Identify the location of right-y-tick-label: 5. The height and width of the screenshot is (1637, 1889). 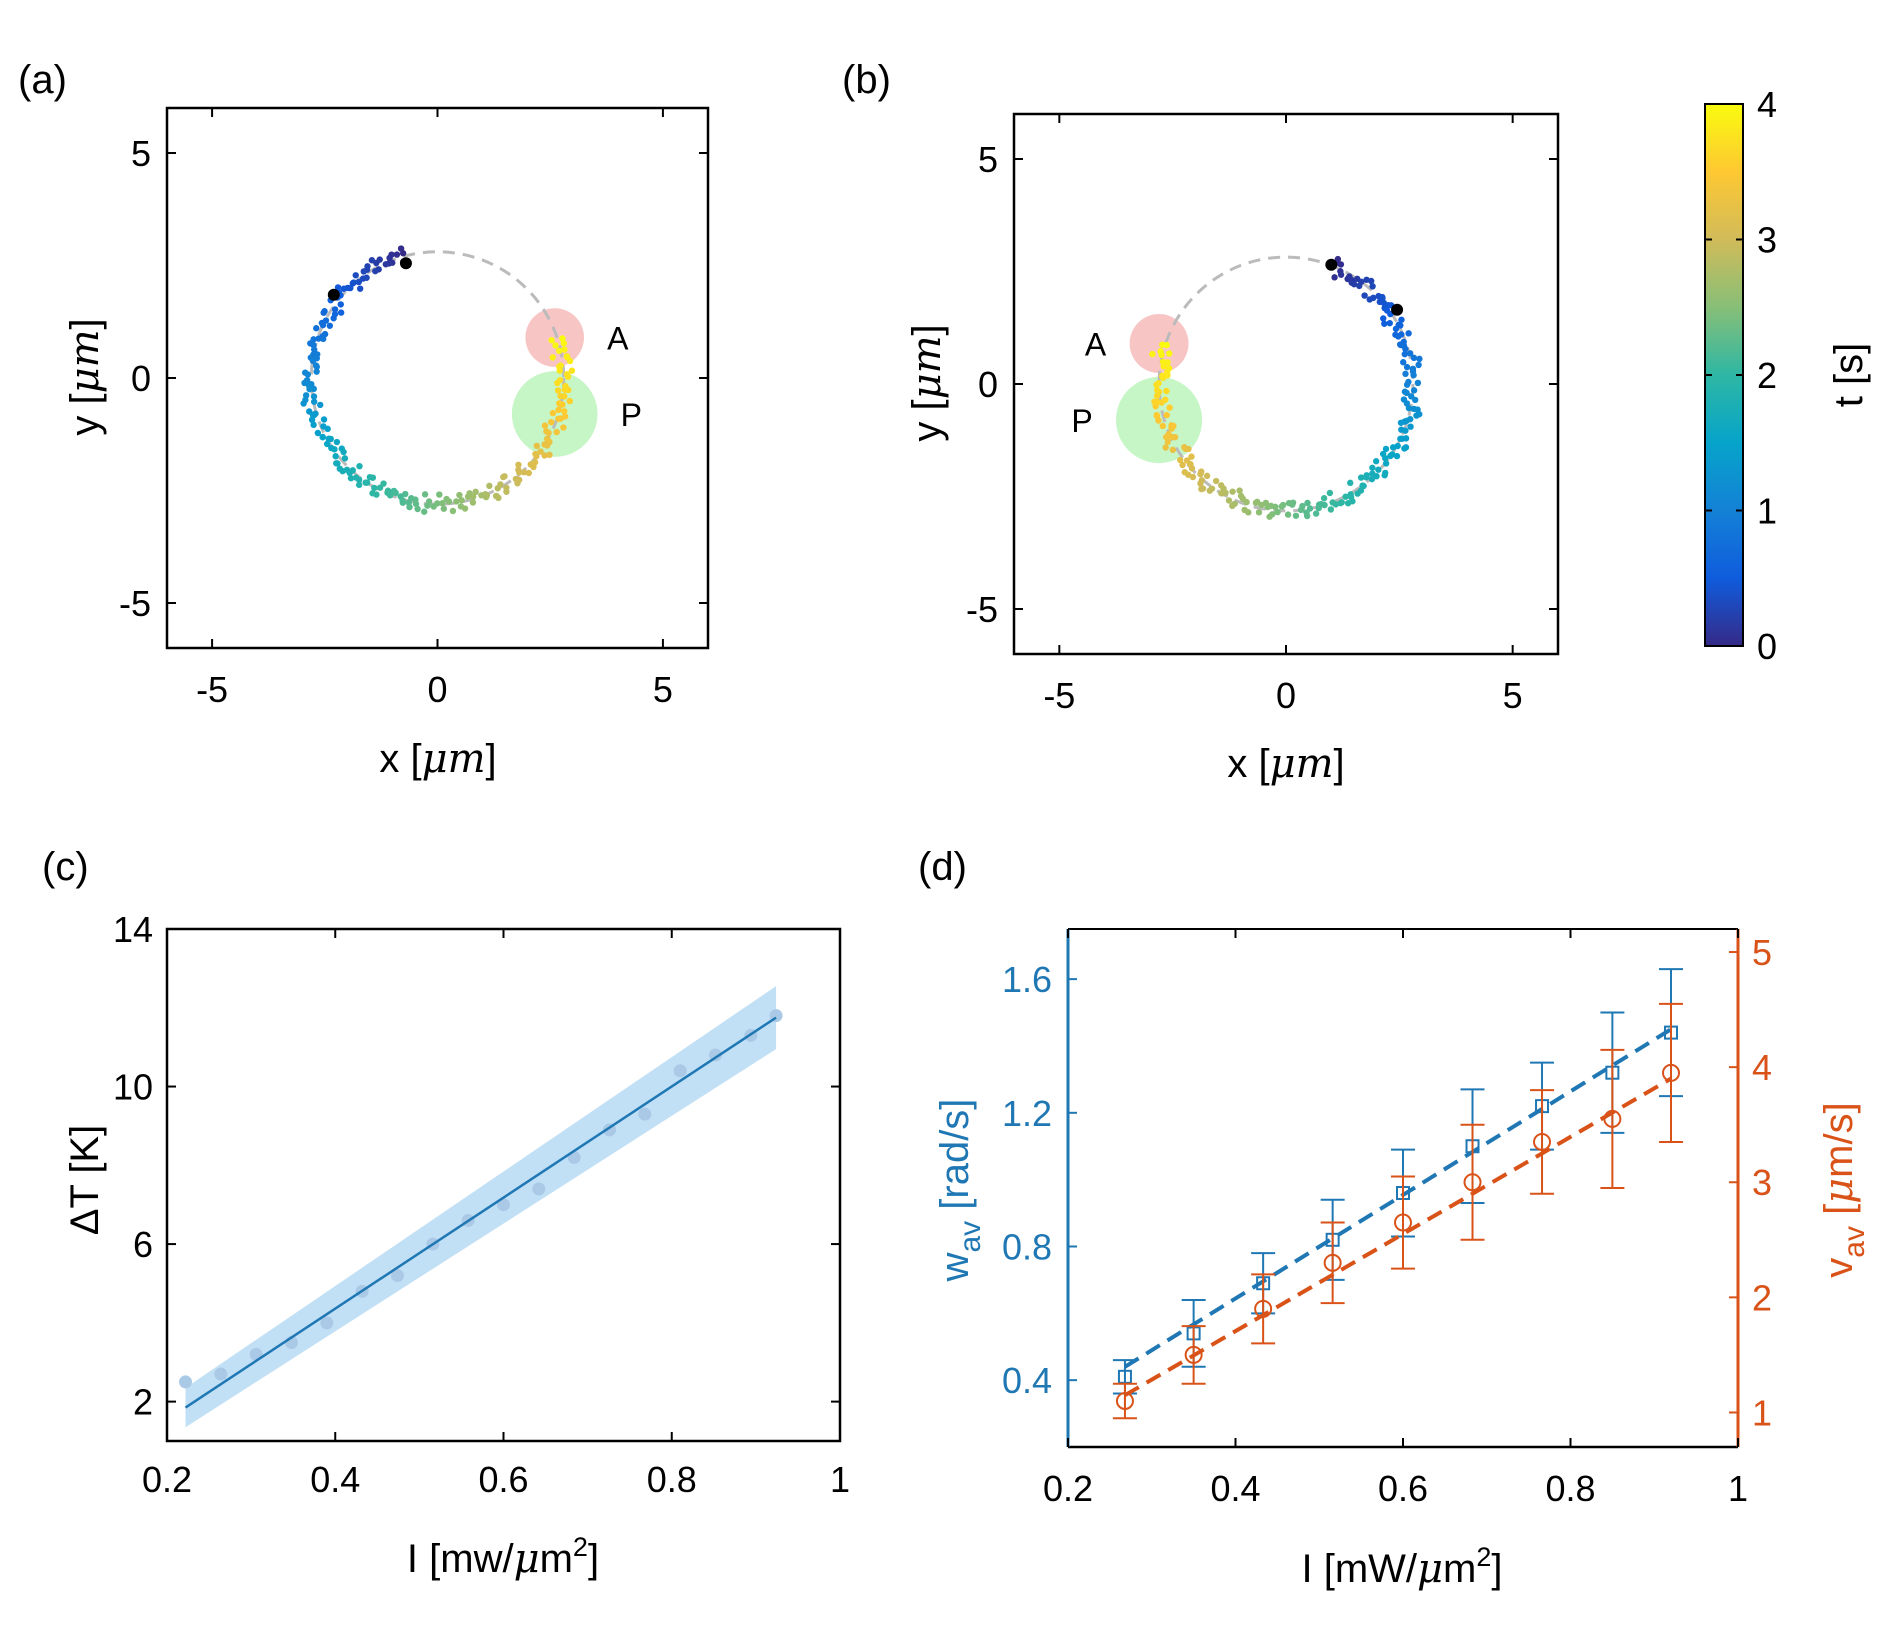
(1762, 952).